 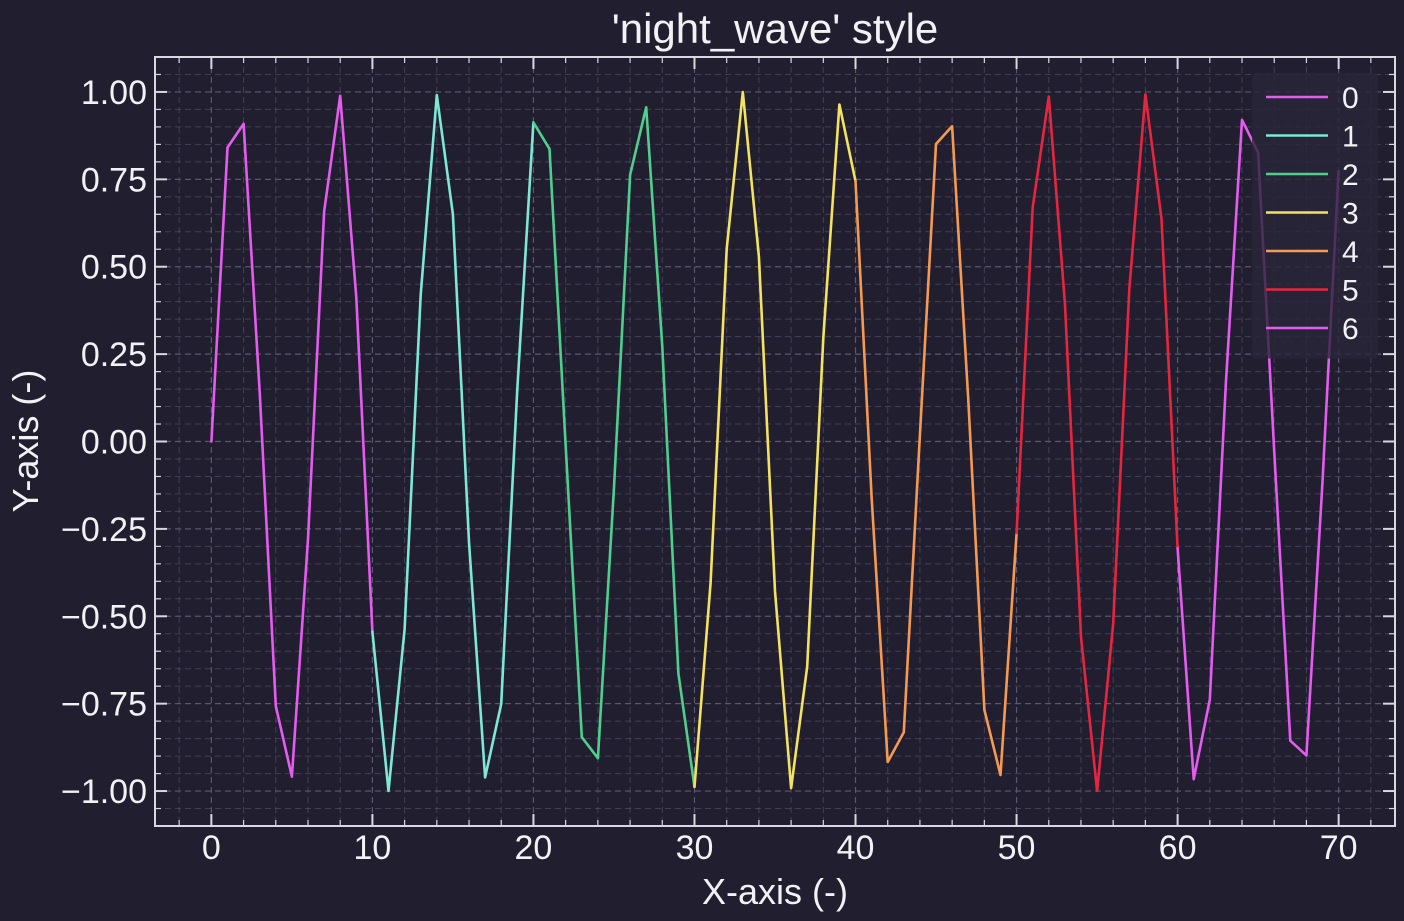 What do you see at coordinates (211, 848) in the screenshot?
I see `x-tick-label: 0` at bounding box center [211, 848].